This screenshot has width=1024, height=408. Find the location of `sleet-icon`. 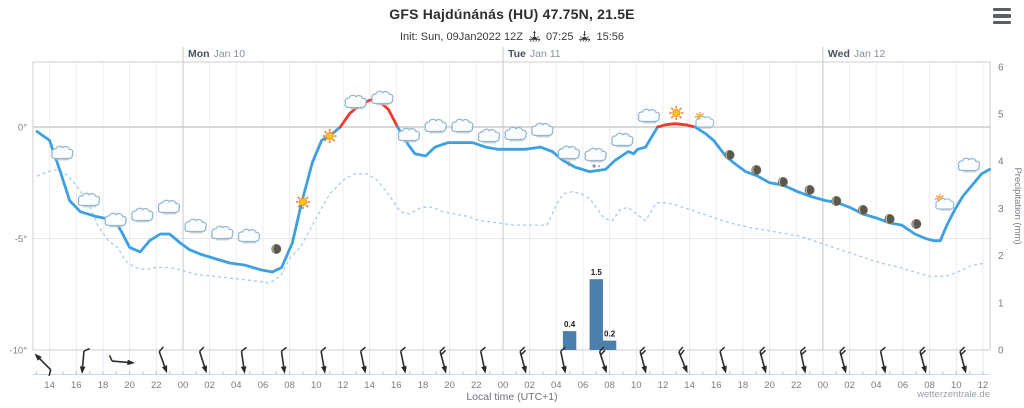

sleet-icon is located at coordinates (595, 157).